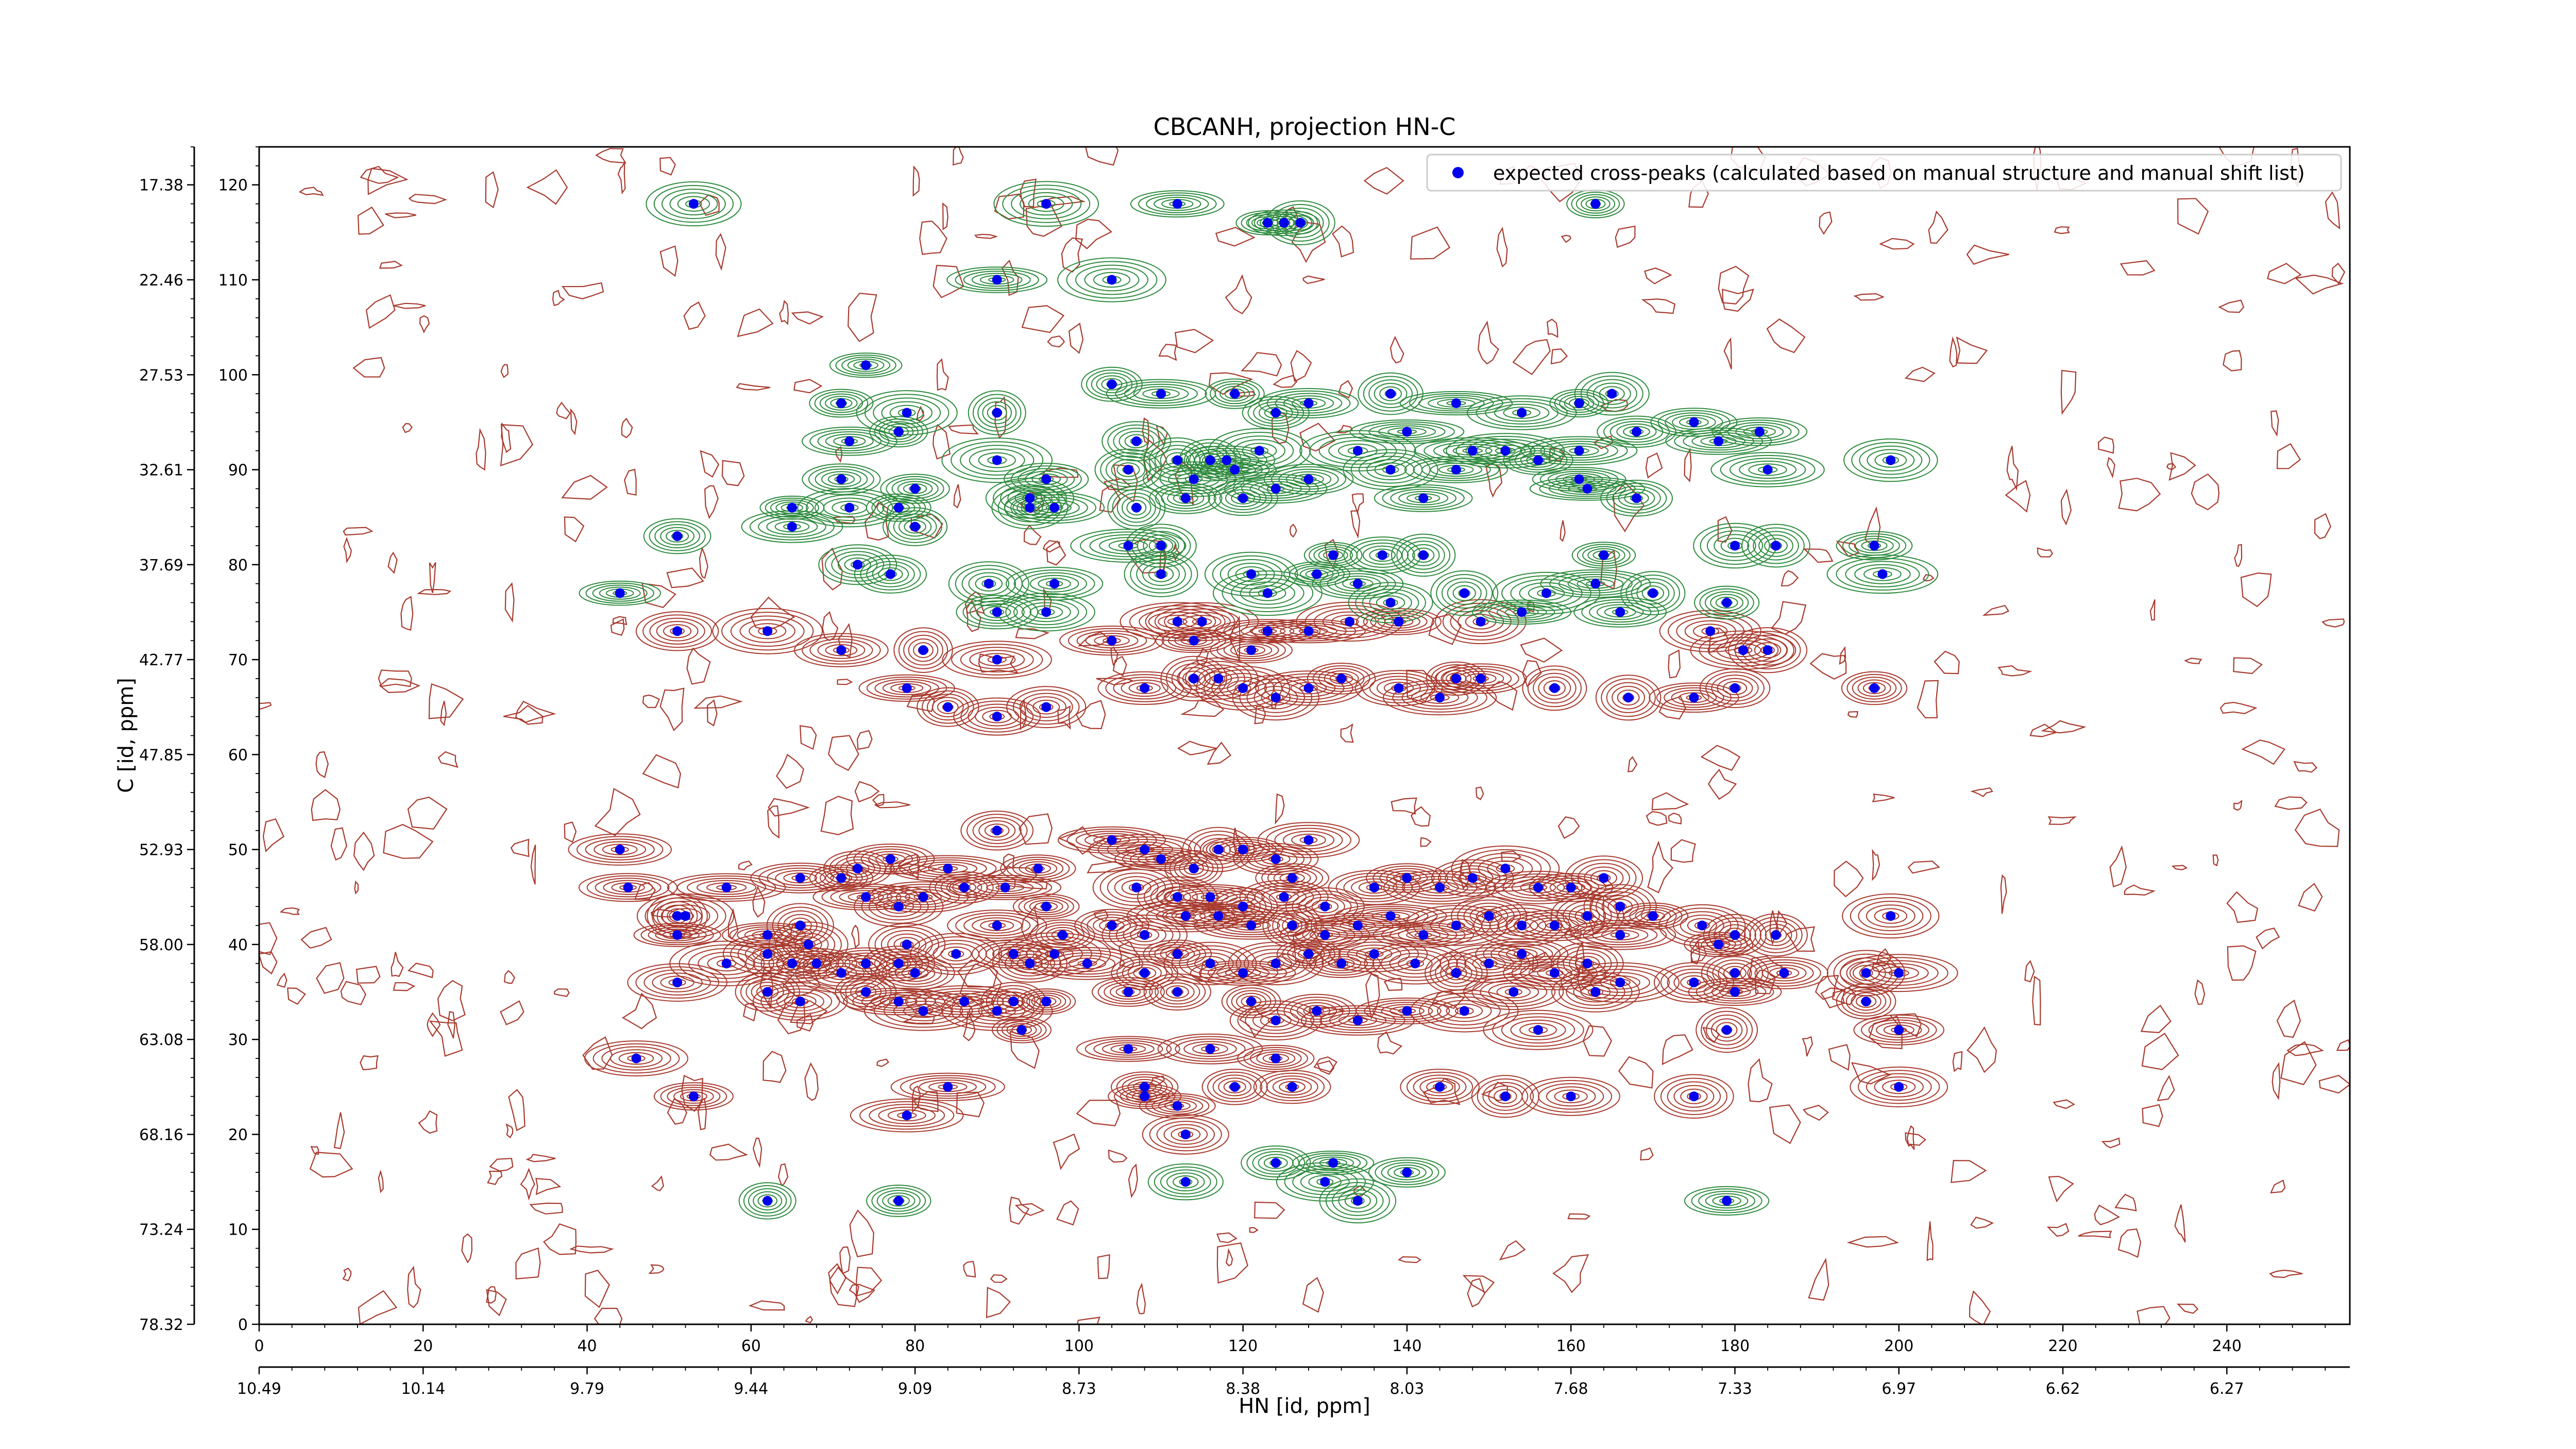 The width and height of the screenshot is (2576, 1449). What do you see at coordinates (238, 1040) in the screenshot?
I see `y-index-tick-label: 30` at bounding box center [238, 1040].